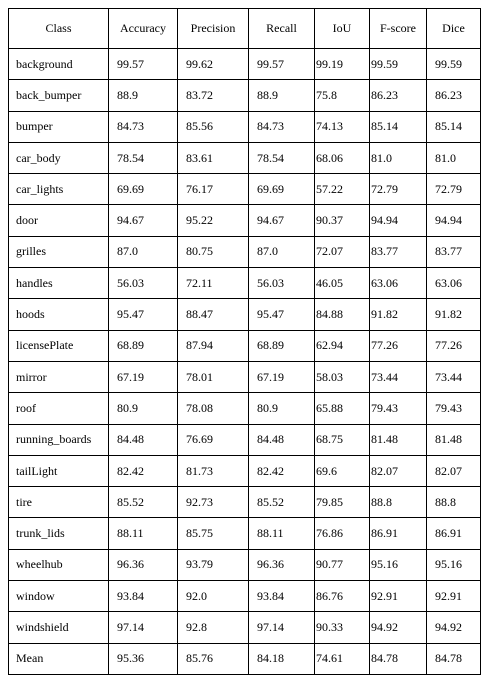  What do you see at coordinates (453, 471) in the screenshot?
I see `dice-cell: 82.07` at bounding box center [453, 471].